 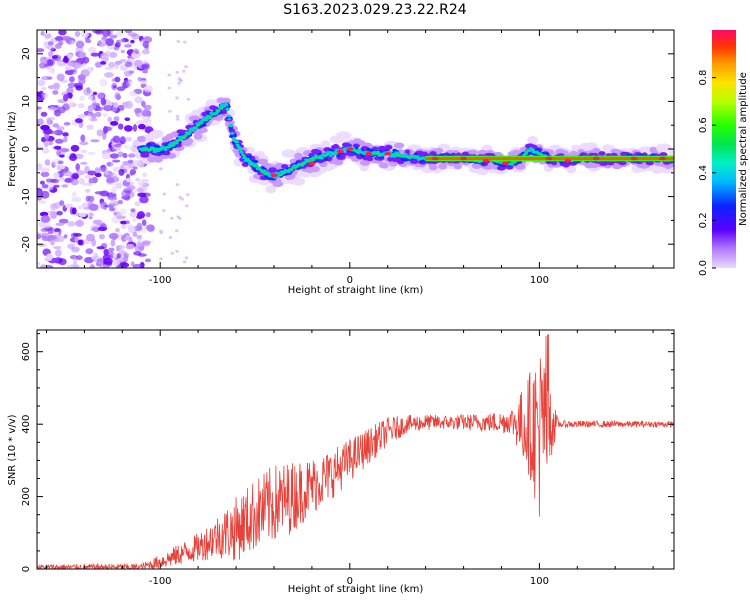 I want to click on colorbar-tick-label: 0.8, so click(x=703, y=78).